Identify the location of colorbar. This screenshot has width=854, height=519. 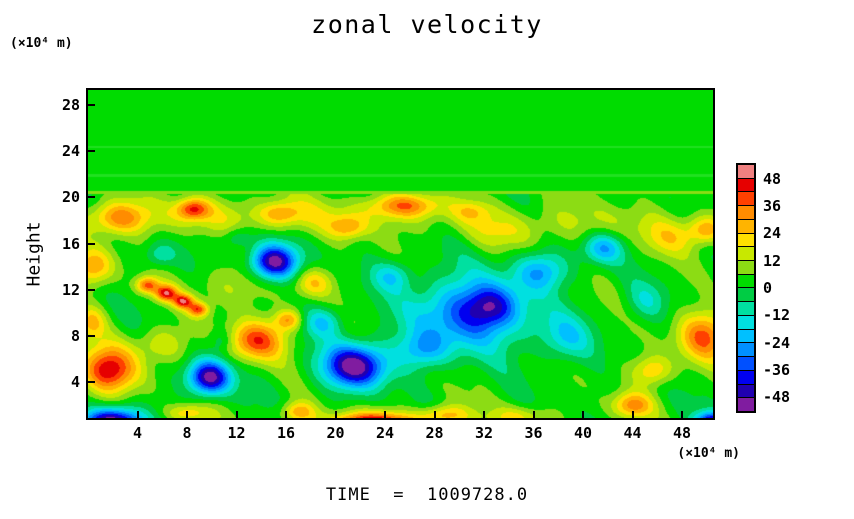
(746, 288).